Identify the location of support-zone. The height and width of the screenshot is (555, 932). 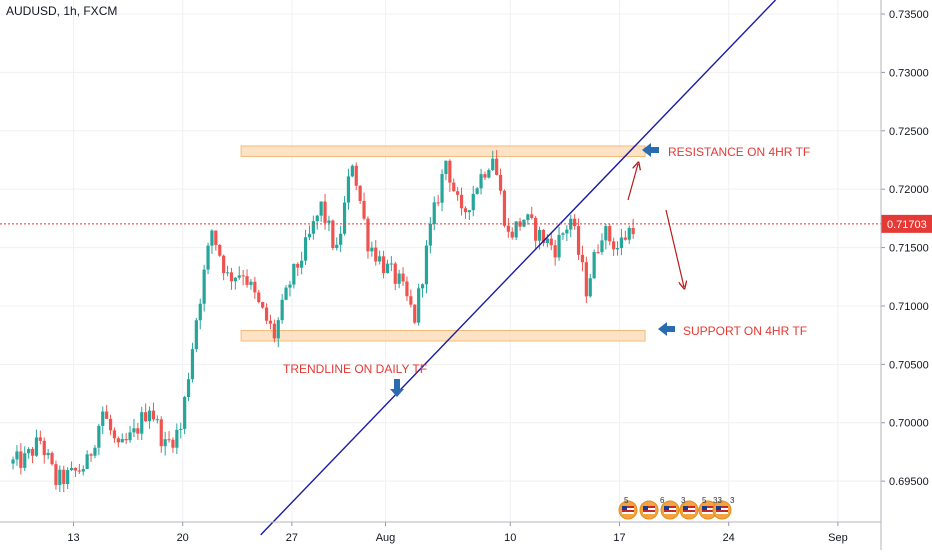
(443, 335).